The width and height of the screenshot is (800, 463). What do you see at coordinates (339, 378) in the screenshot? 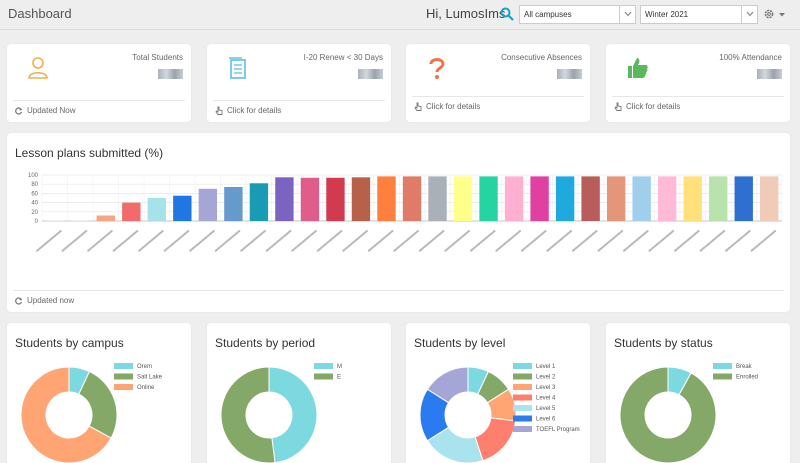
I see `legend-label: E` at bounding box center [339, 378].